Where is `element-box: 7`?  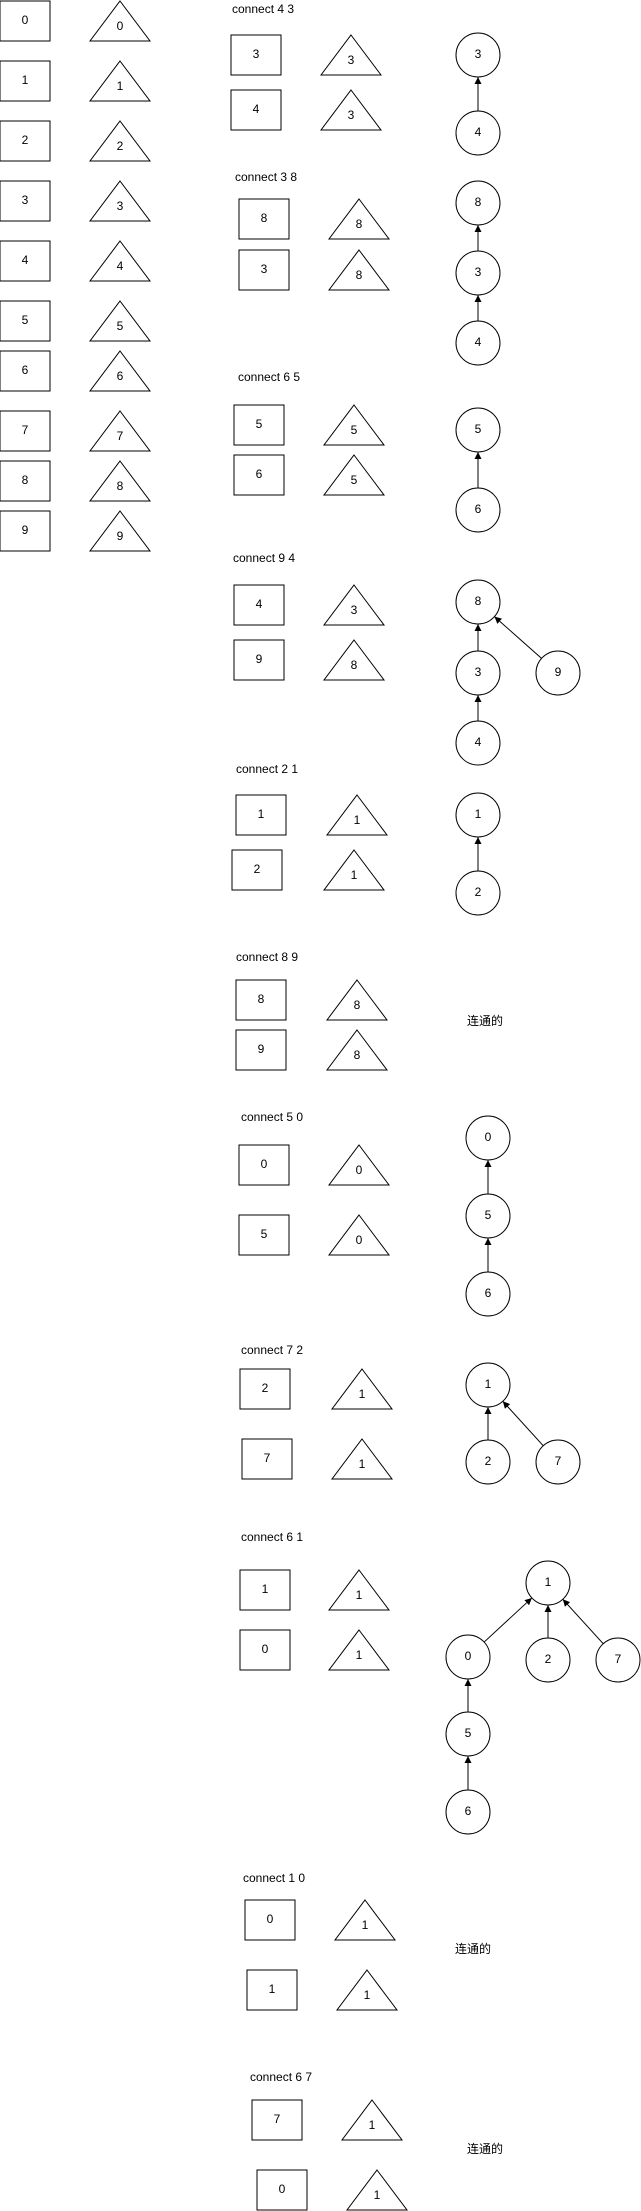 element-box: 7 is located at coordinates (25, 431).